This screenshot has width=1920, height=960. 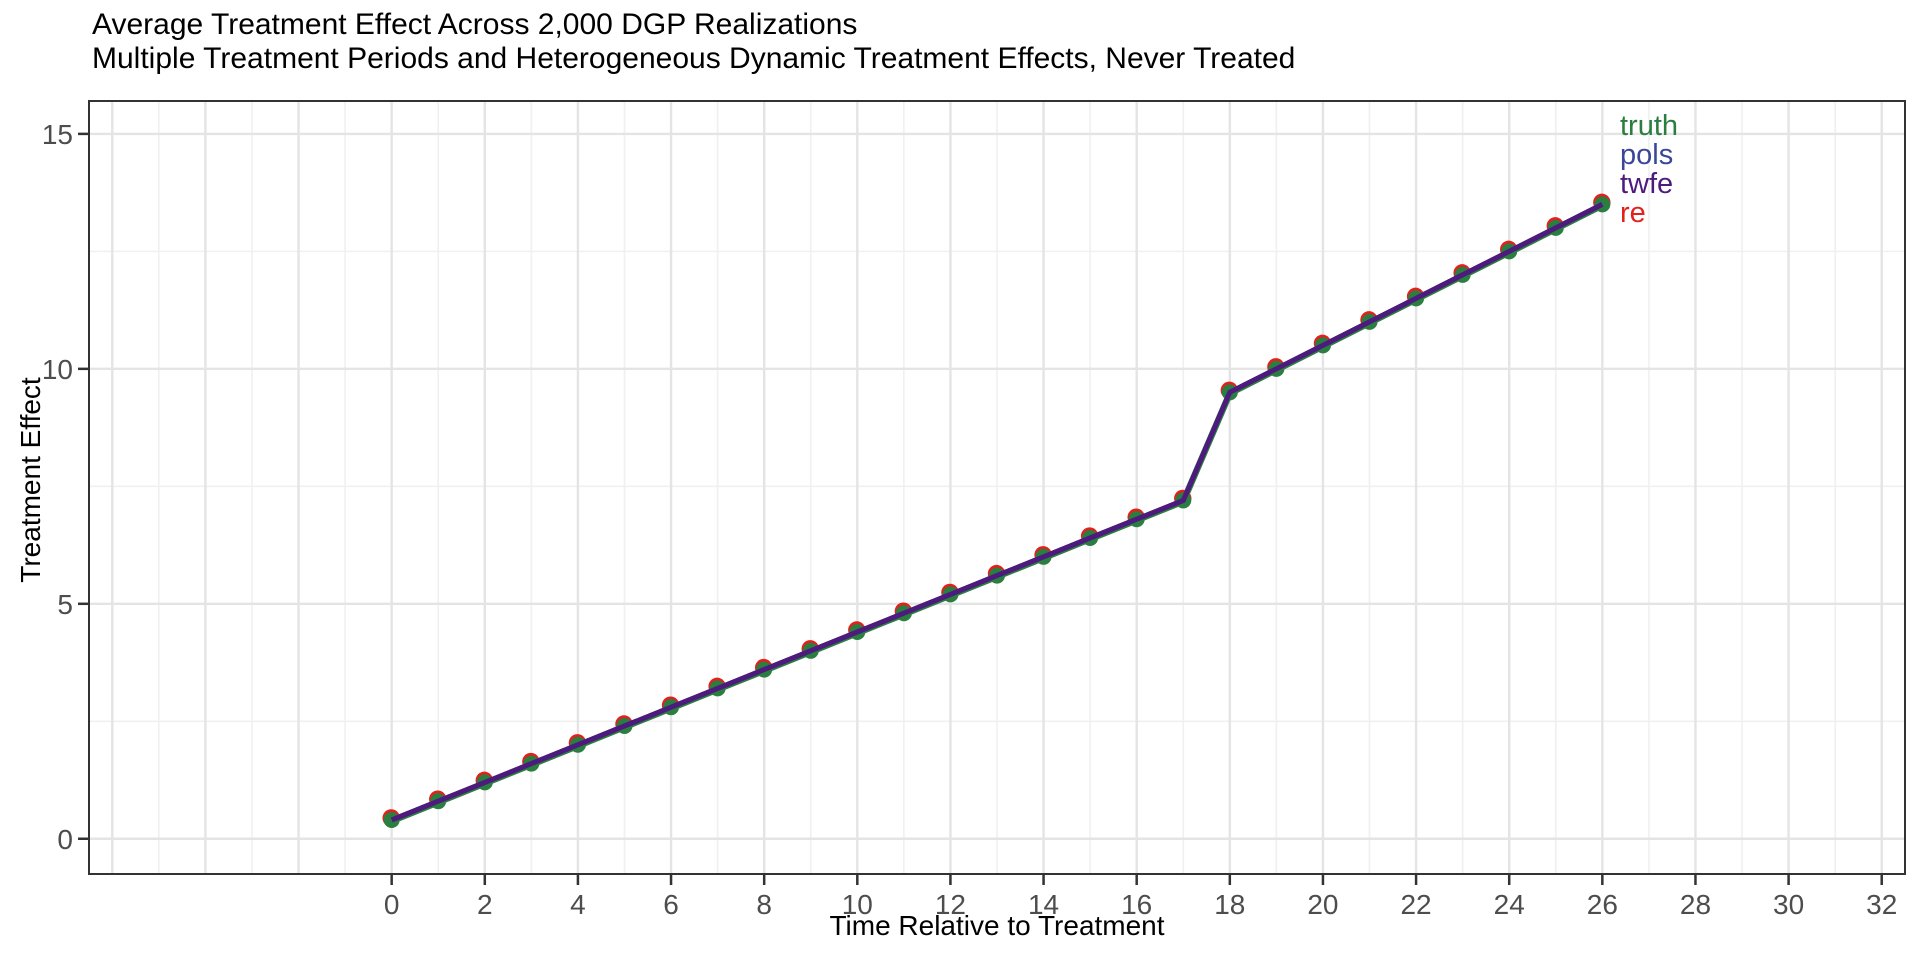 What do you see at coordinates (1633, 213) in the screenshot?
I see `legend-label-re: re` at bounding box center [1633, 213].